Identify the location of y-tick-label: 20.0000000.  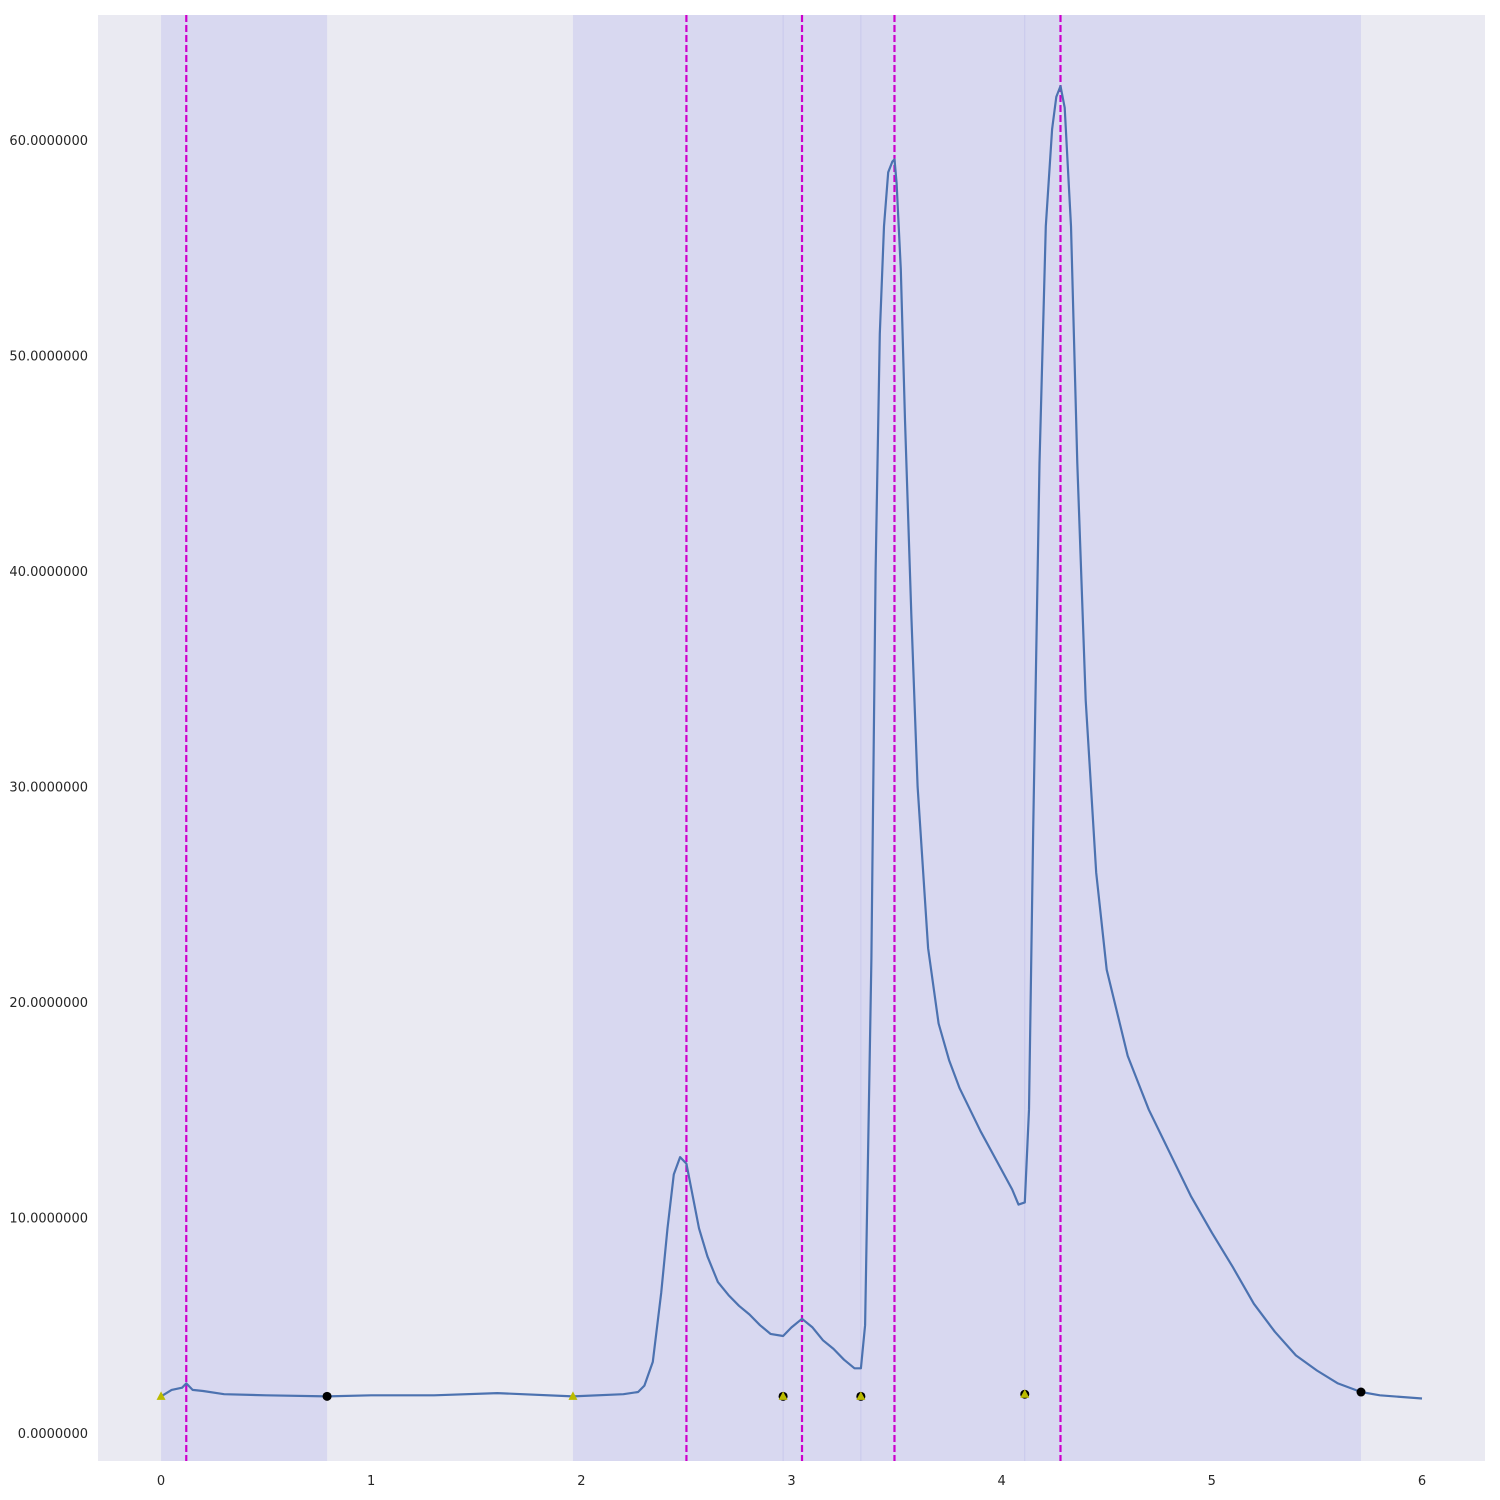
(48, 1003).